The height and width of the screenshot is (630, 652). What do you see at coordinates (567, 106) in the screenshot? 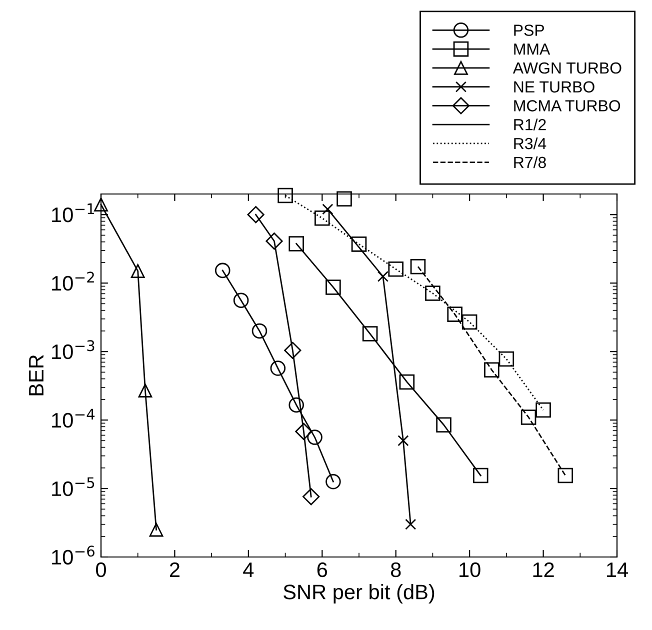
I see `legend-label: MCMA TURBO` at bounding box center [567, 106].